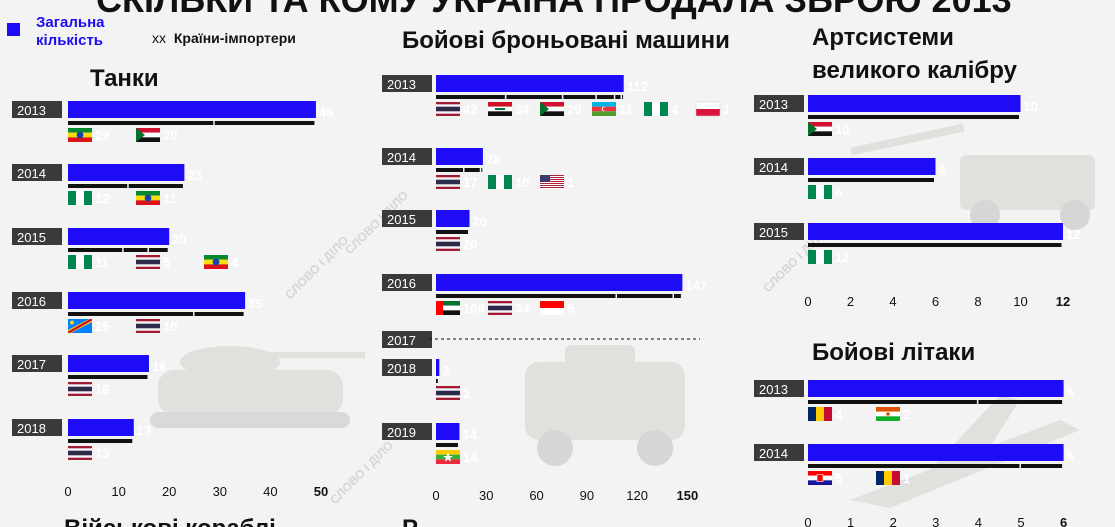  I want to click on chad-flag-icon, so click(888, 478).